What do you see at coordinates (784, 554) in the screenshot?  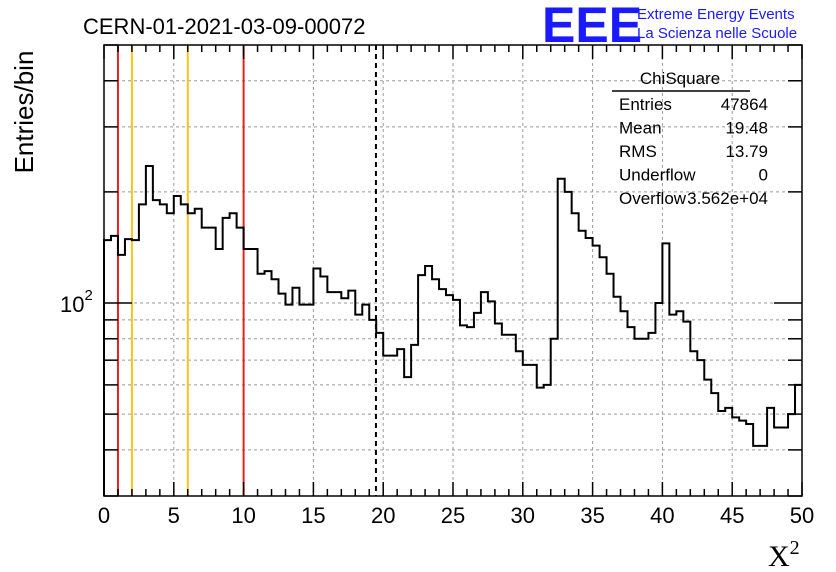 I see `x-axis-label: X2` at bounding box center [784, 554].